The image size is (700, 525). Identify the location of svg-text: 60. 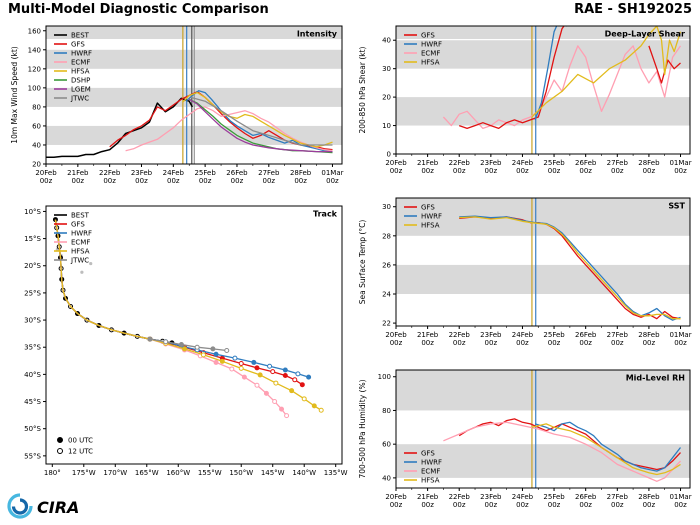
(386, 445).